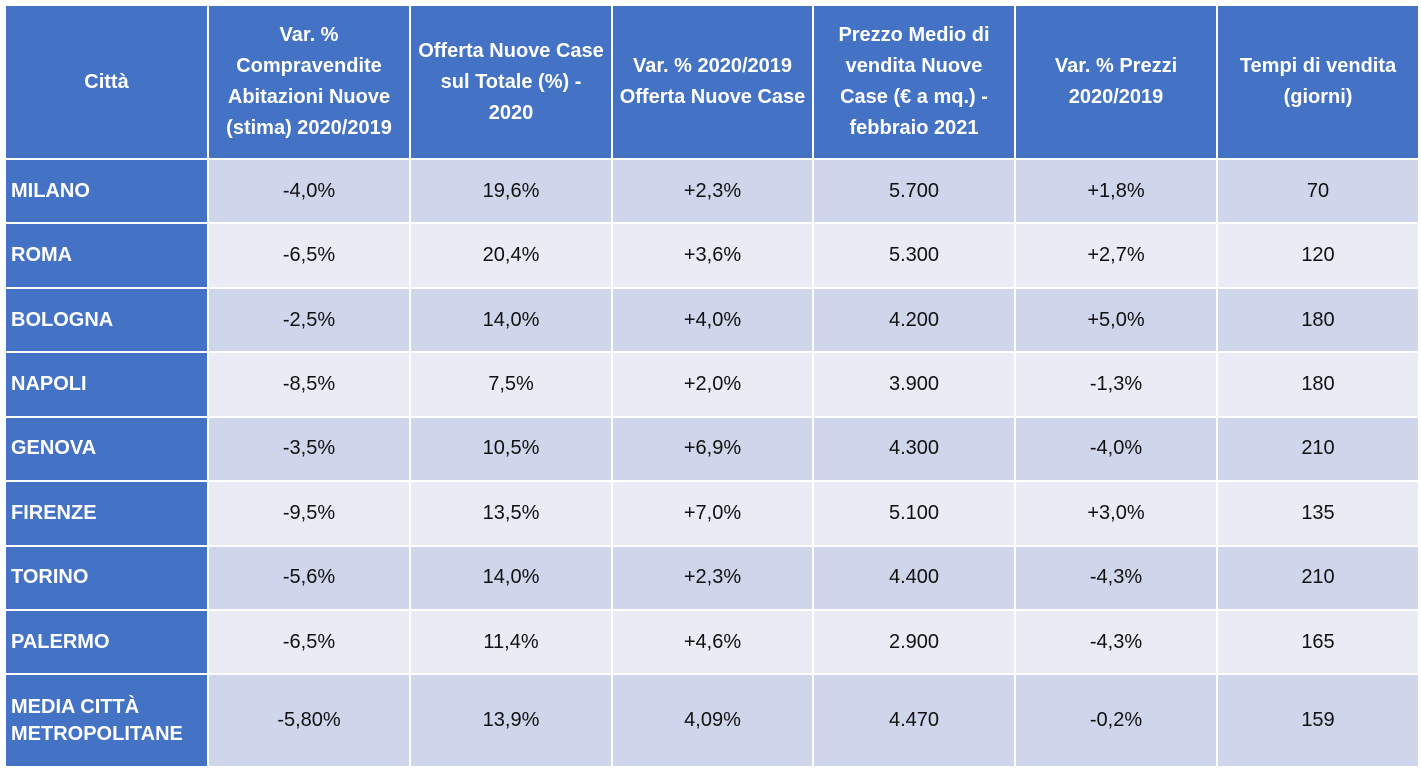 This screenshot has height=771, width=1421. What do you see at coordinates (106, 720) in the screenshot?
I see `row-city: MEDIA CITTÀ METROPOLITANE` at bounding box center [106, 720].